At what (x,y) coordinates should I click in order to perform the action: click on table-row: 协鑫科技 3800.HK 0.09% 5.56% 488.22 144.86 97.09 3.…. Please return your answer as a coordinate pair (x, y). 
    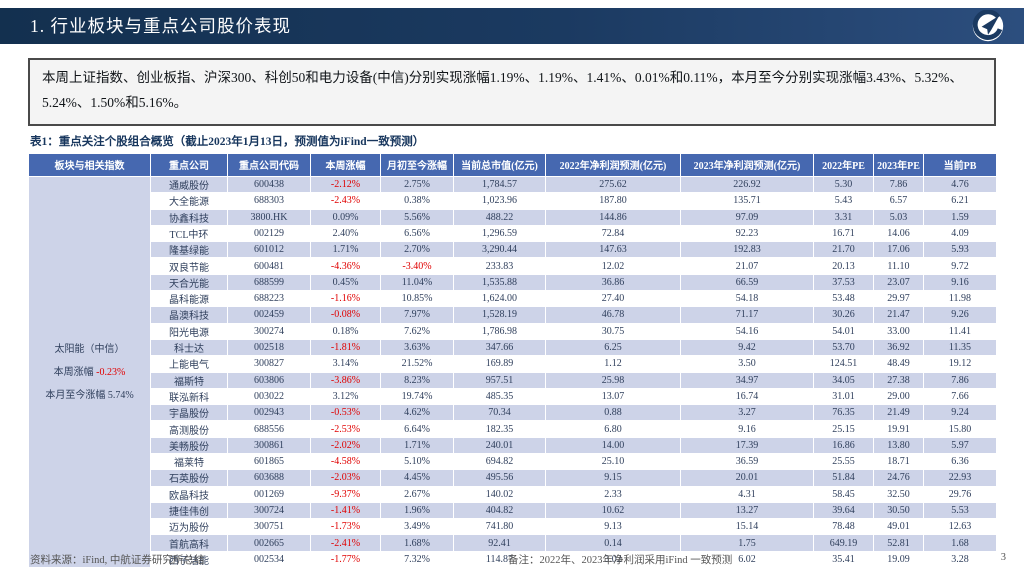
    Looking at the image, I should click on (513, 217).